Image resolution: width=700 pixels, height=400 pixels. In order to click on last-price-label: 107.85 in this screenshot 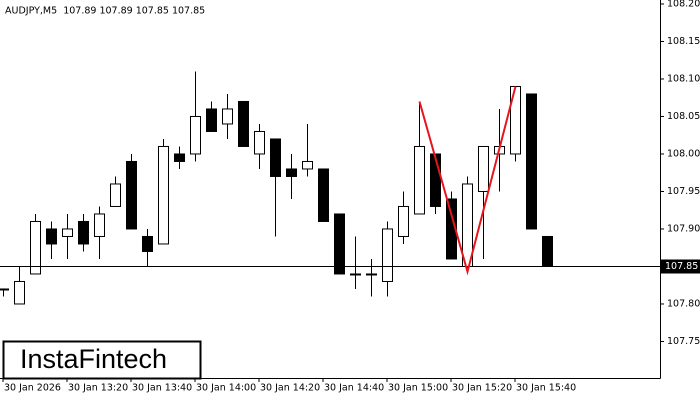, I will do `click(681, 266)`.